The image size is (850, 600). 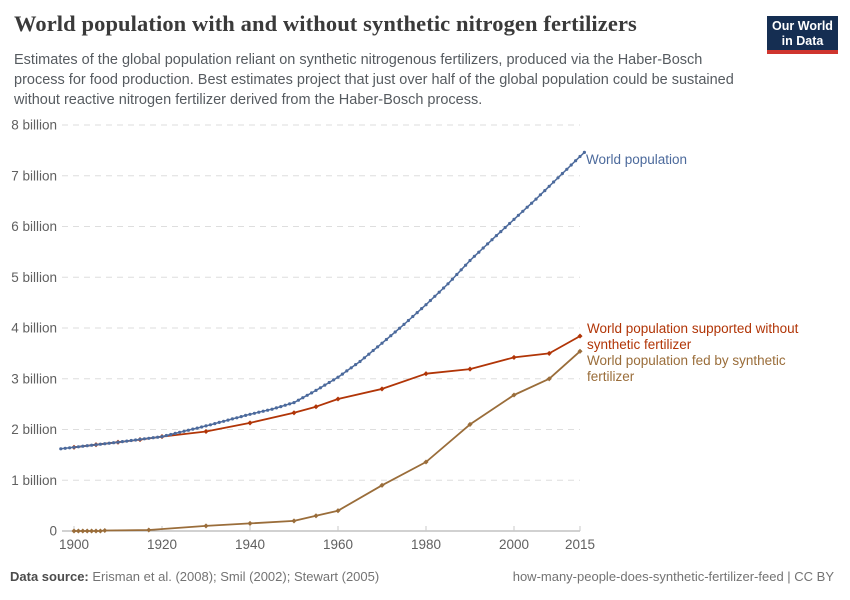 What do you see at coordinates (802, 40) in the screenshot?
I see `owid-logo-line2: in Data` at bounding box center [802, 40].